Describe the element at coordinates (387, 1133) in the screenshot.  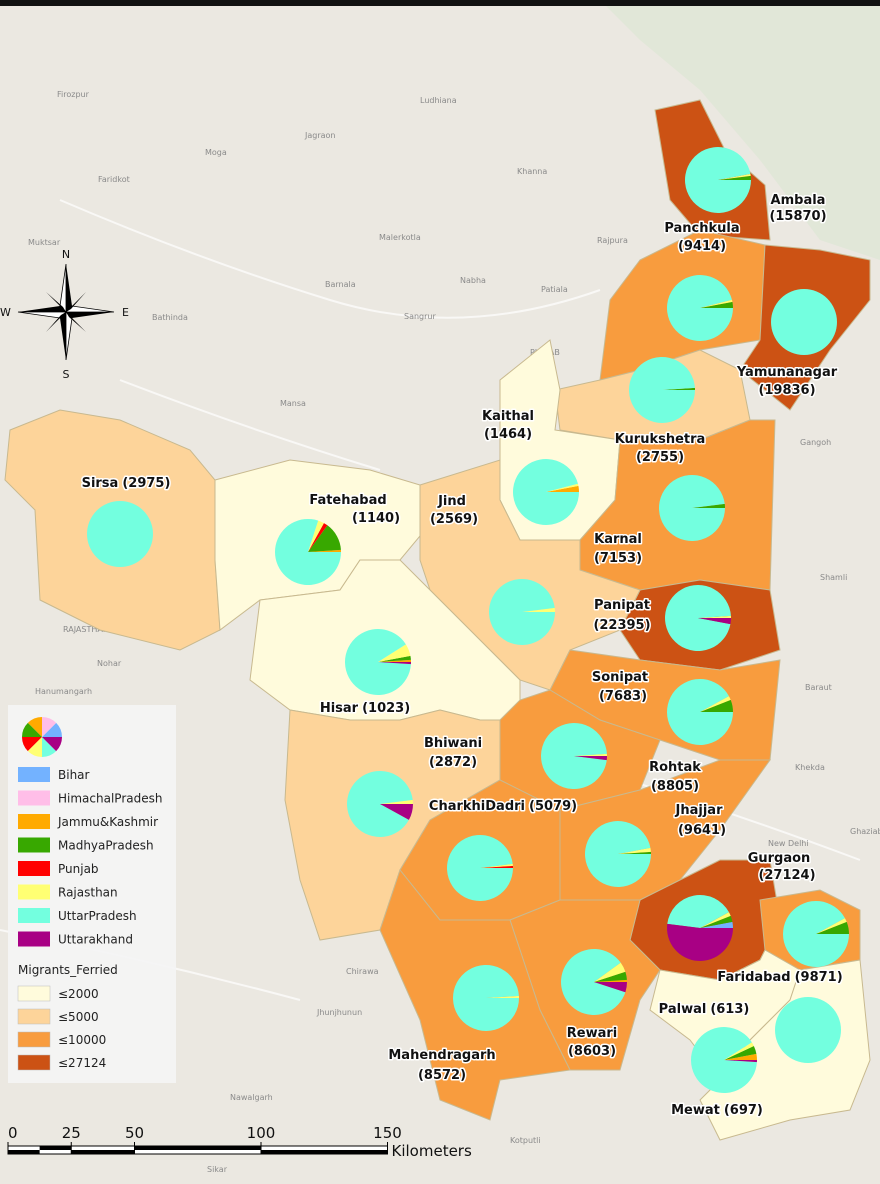
I see `scale-tick-label: 150` at that location.